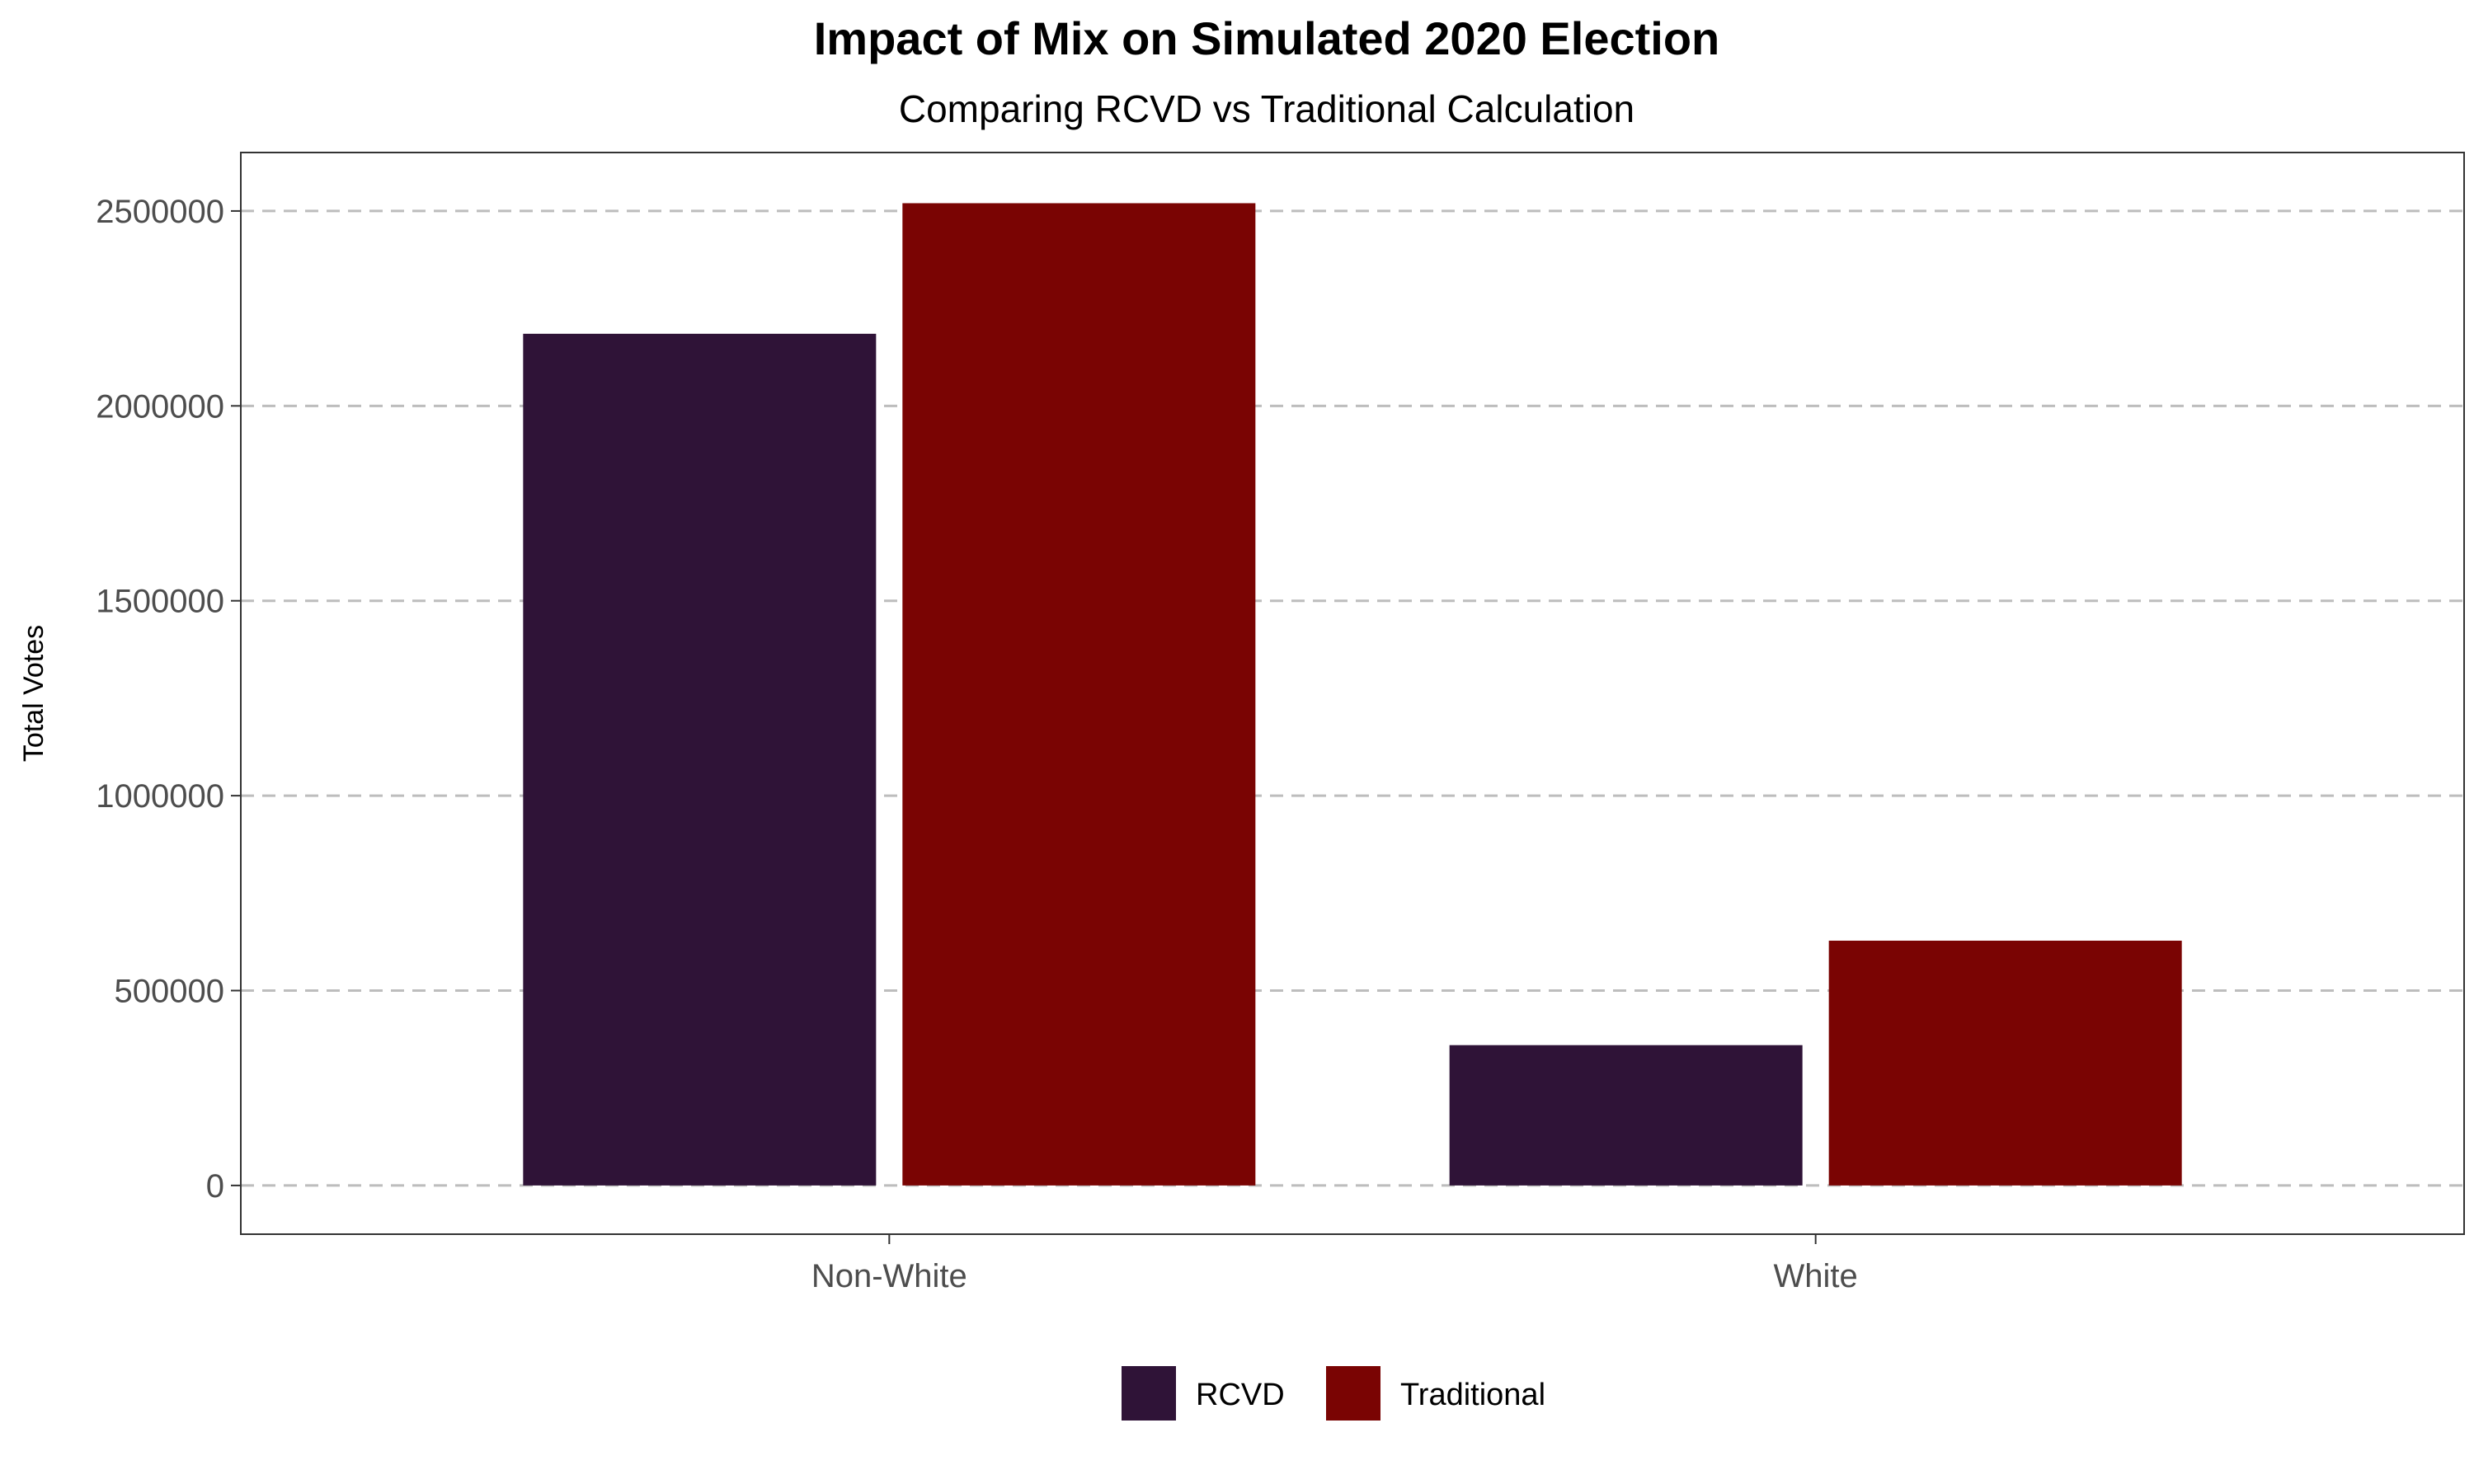 The width and height of the screenshot is (2474, 1484). What do you see at coordinates (33, 693) in the screenshot?
I see `y-axis-title: Total Votes` at bounding box center [33, 693].